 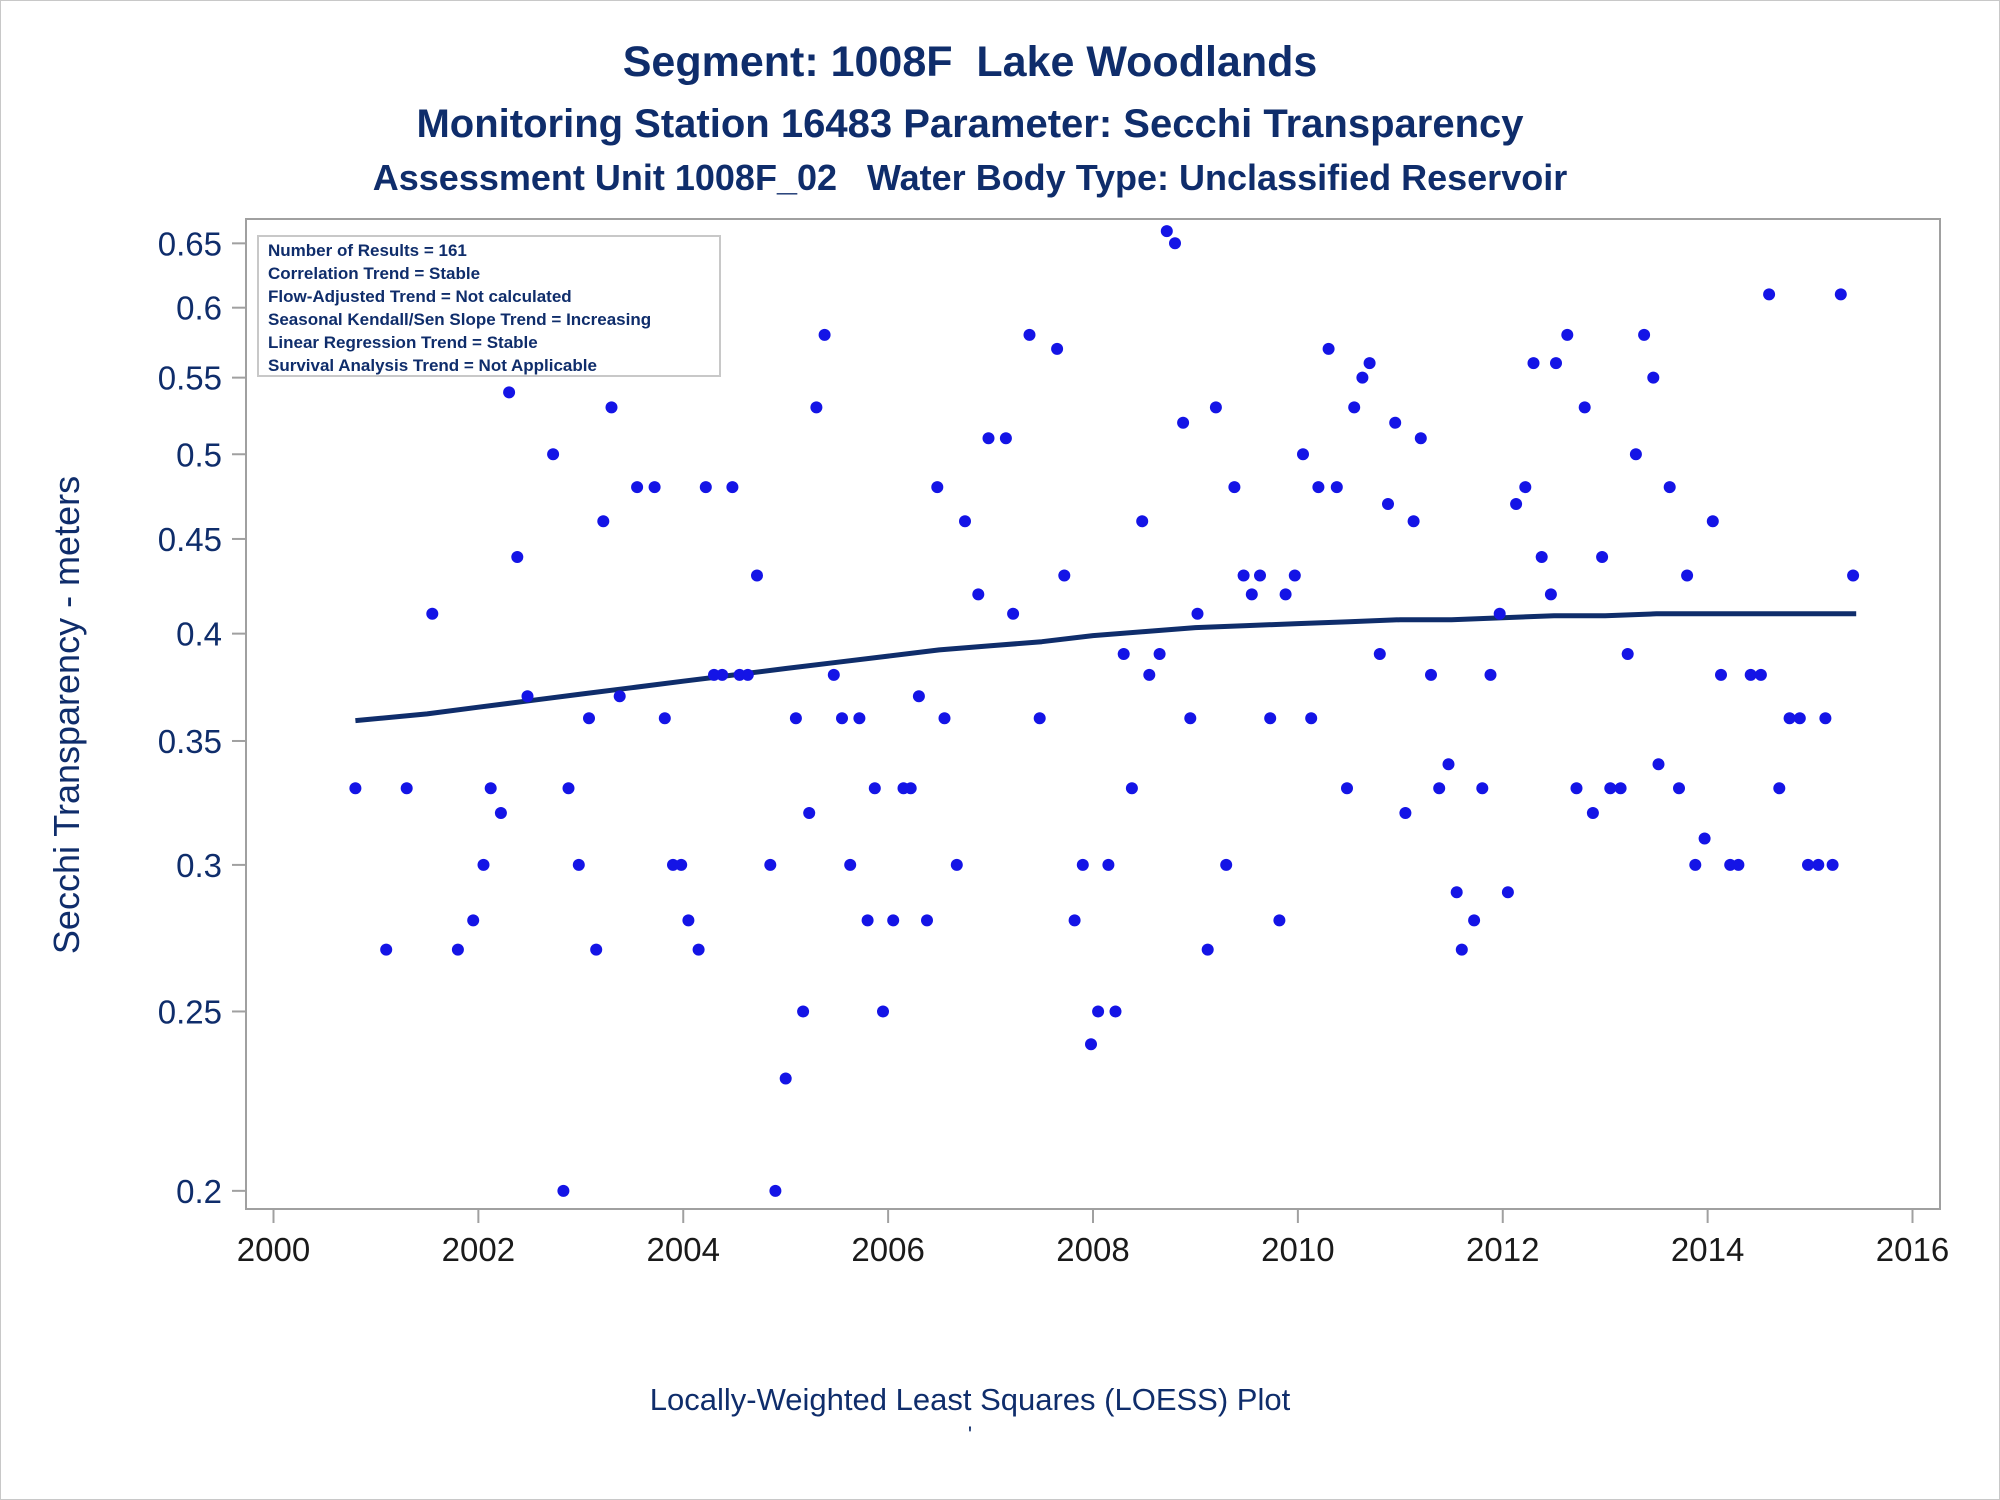 What do you see at coordinates (199, 865) in the screenshot?
I see `y-tick-label: 0.3` at bounding box center [199, 865].